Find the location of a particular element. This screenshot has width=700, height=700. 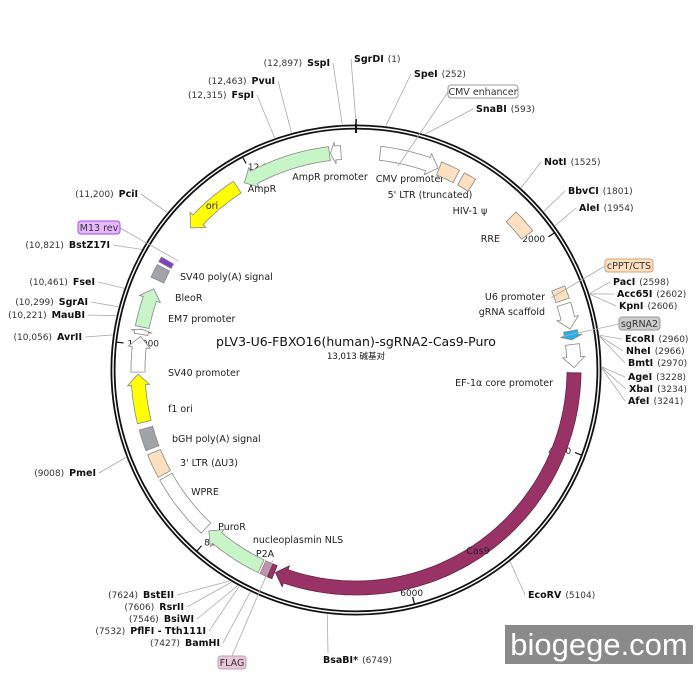

site-fsei: (10,461) FseI is located at coordinates (77, 283).